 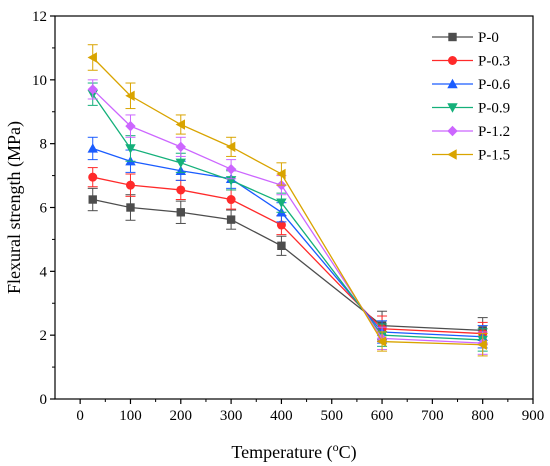 What do you see at coordinates (44, 336) in the screenshot?
I see `y-tick-label: 2` at bounding box center [44, 336].